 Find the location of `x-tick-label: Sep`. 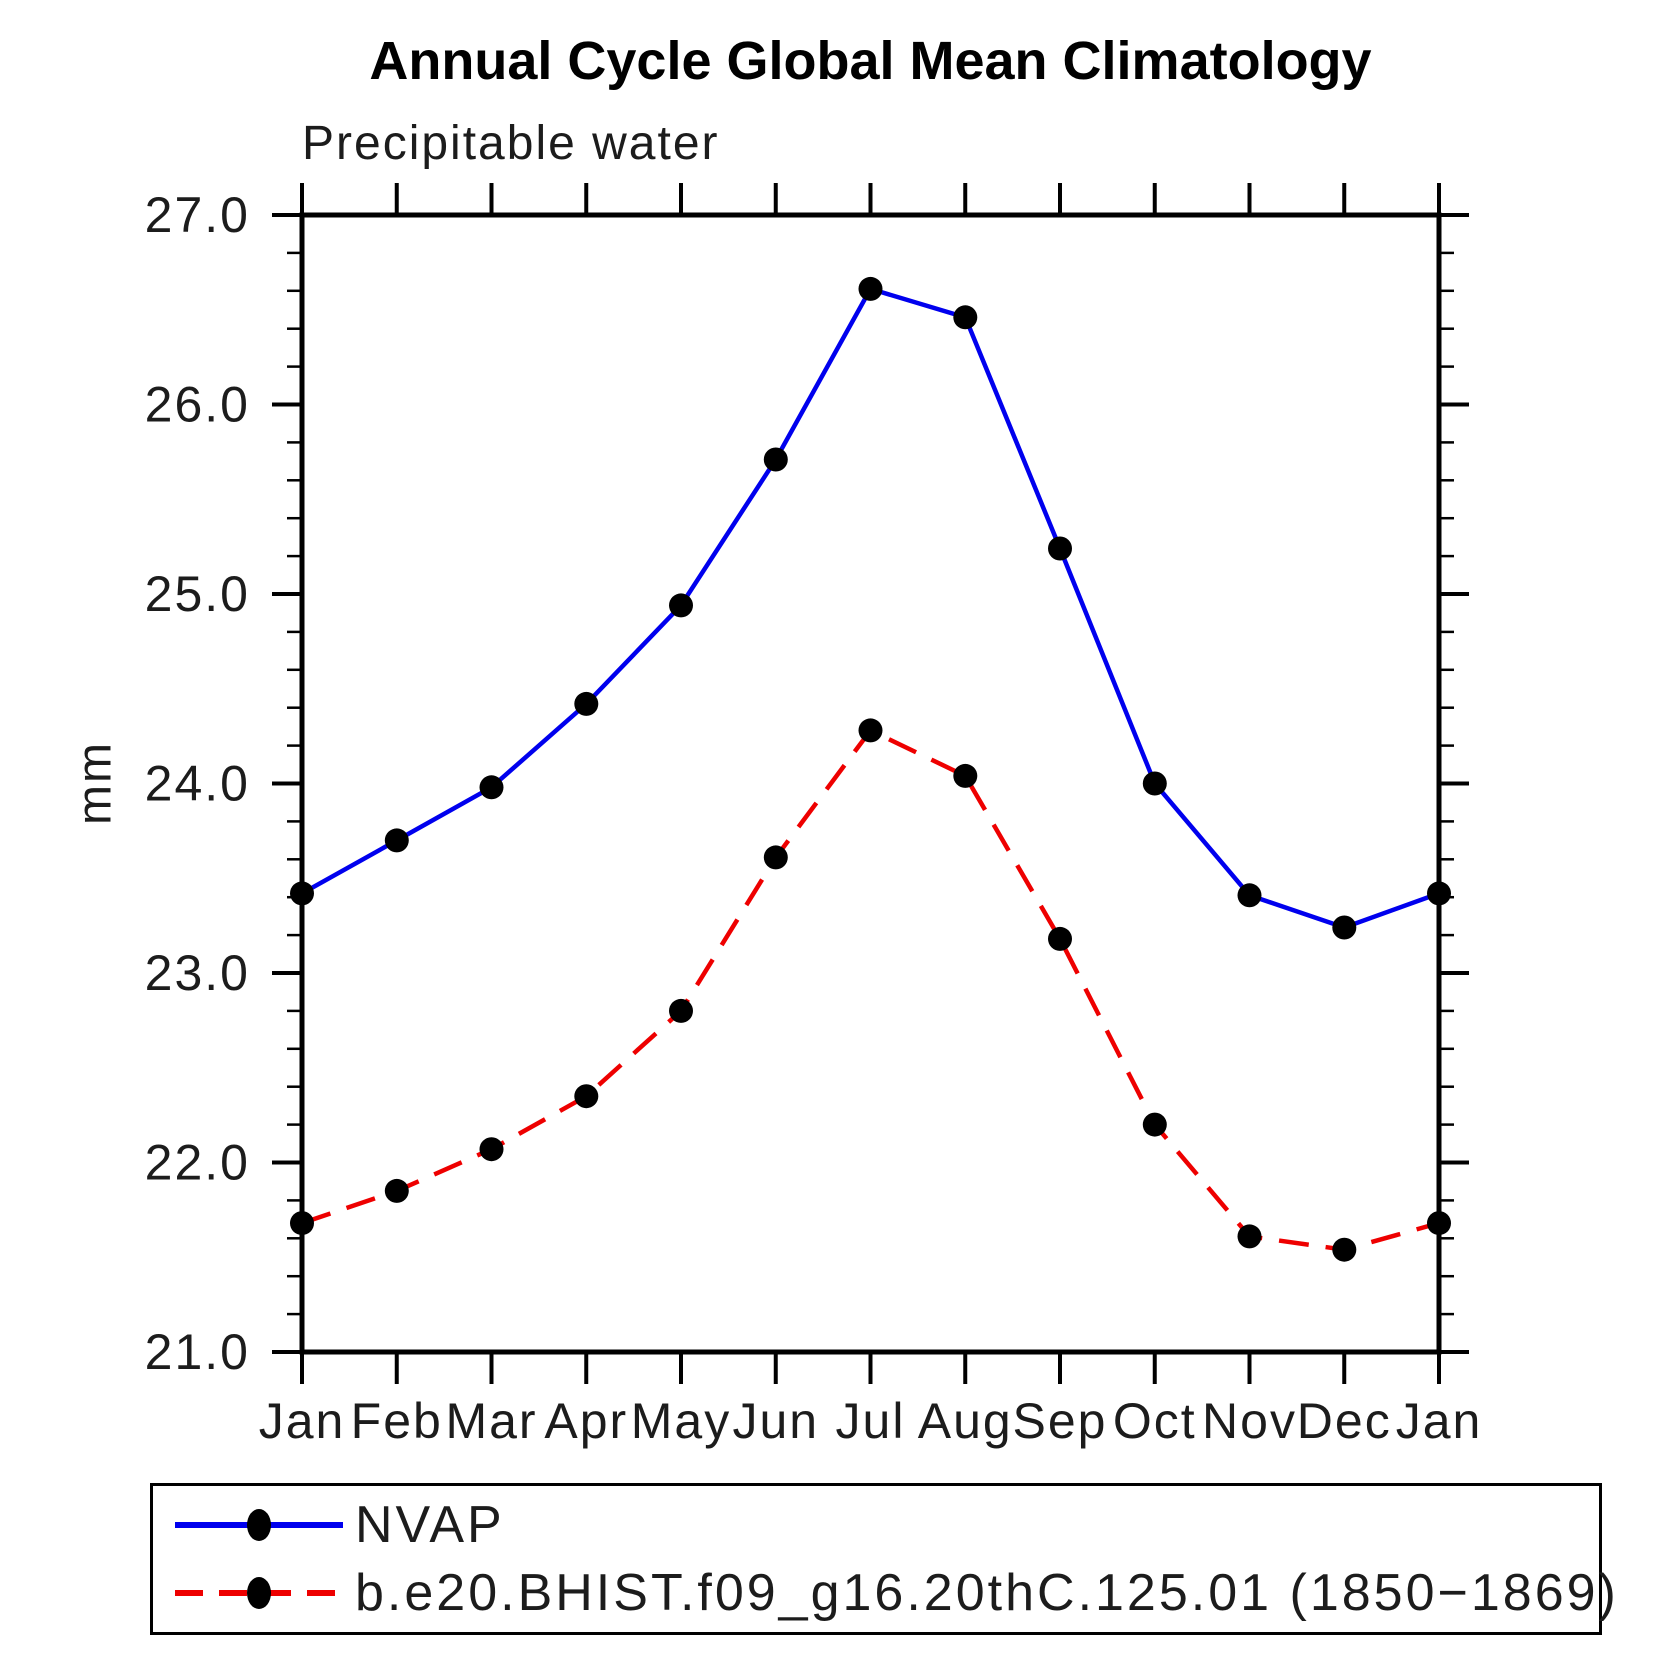

x-tick-label: Sep is located at coordinates (1060, 1421).